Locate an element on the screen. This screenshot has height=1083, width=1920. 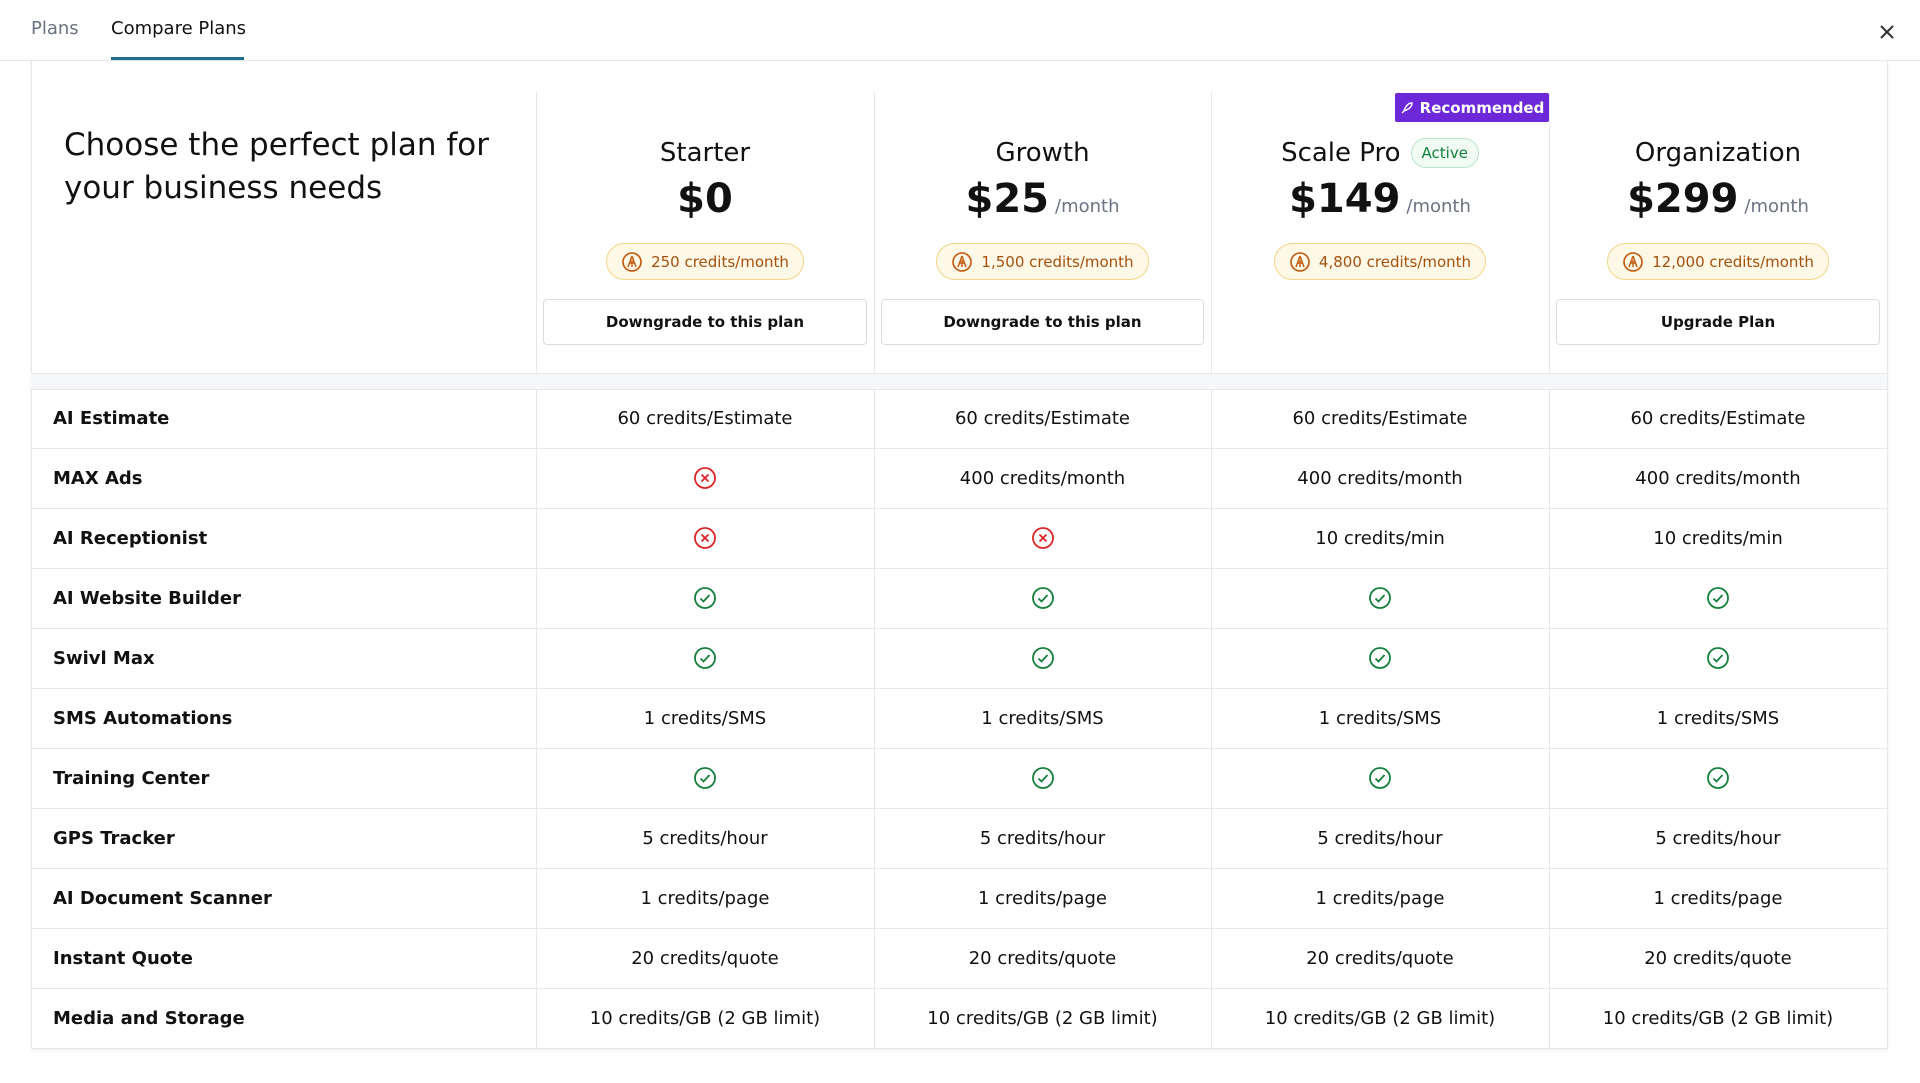
plan-name: Starter is located at coordinates (705, 153).